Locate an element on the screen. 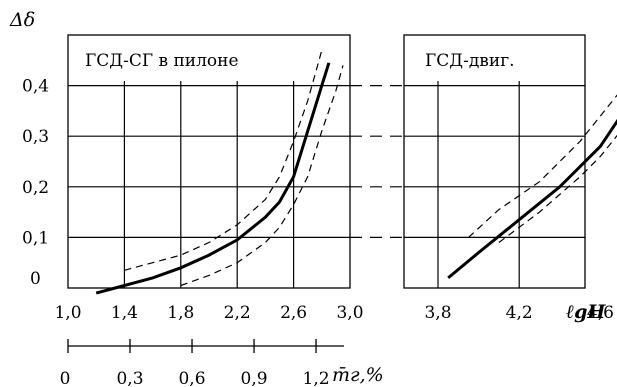 This screenshot has width=617, height=387. x-tick-label: 2,2 is located at coordinates (237, 313).